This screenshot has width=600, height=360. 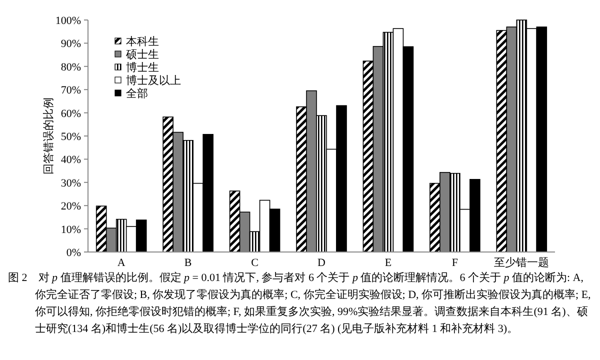 What do you see at coordinates (254, 263) in the screenshot?
I see `x-tick-label: C` at bounding box center [254, 263].